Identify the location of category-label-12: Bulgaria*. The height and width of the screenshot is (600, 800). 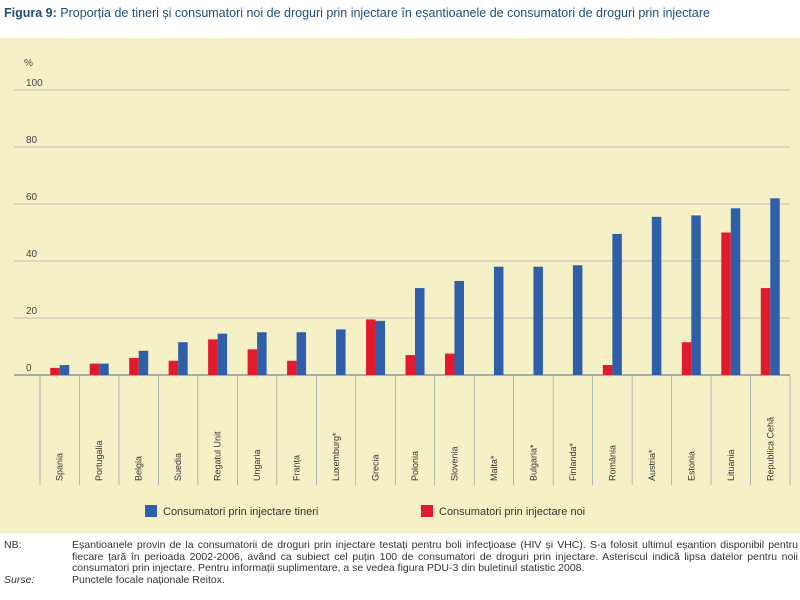
(533, 462).